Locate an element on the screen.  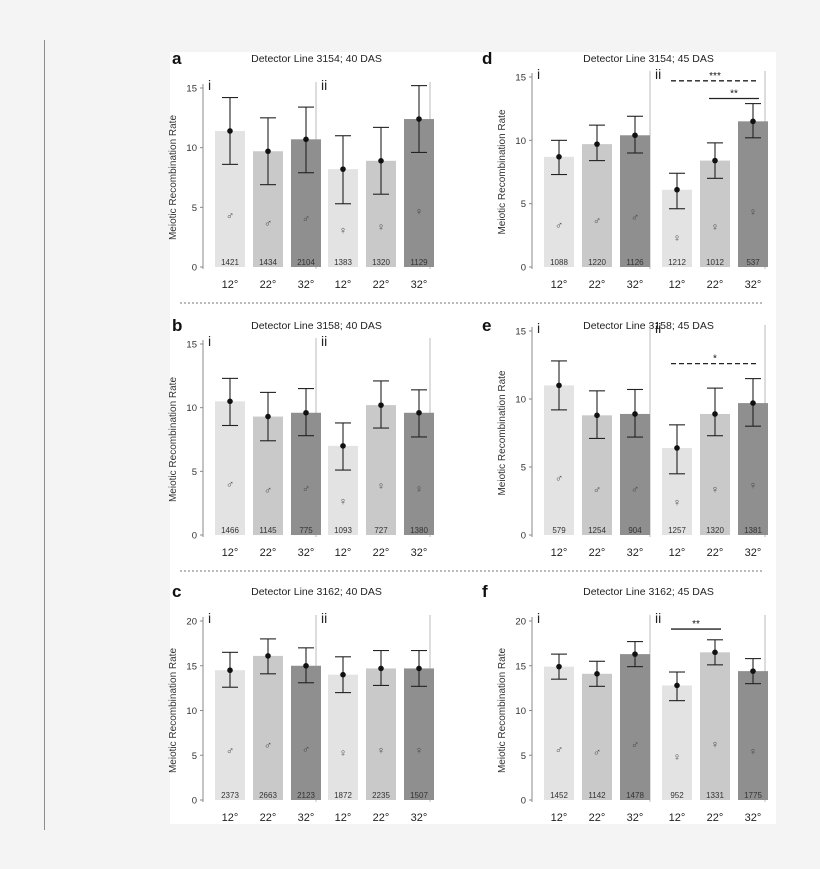
significance-label: *** is located at coordinates (715, 76).